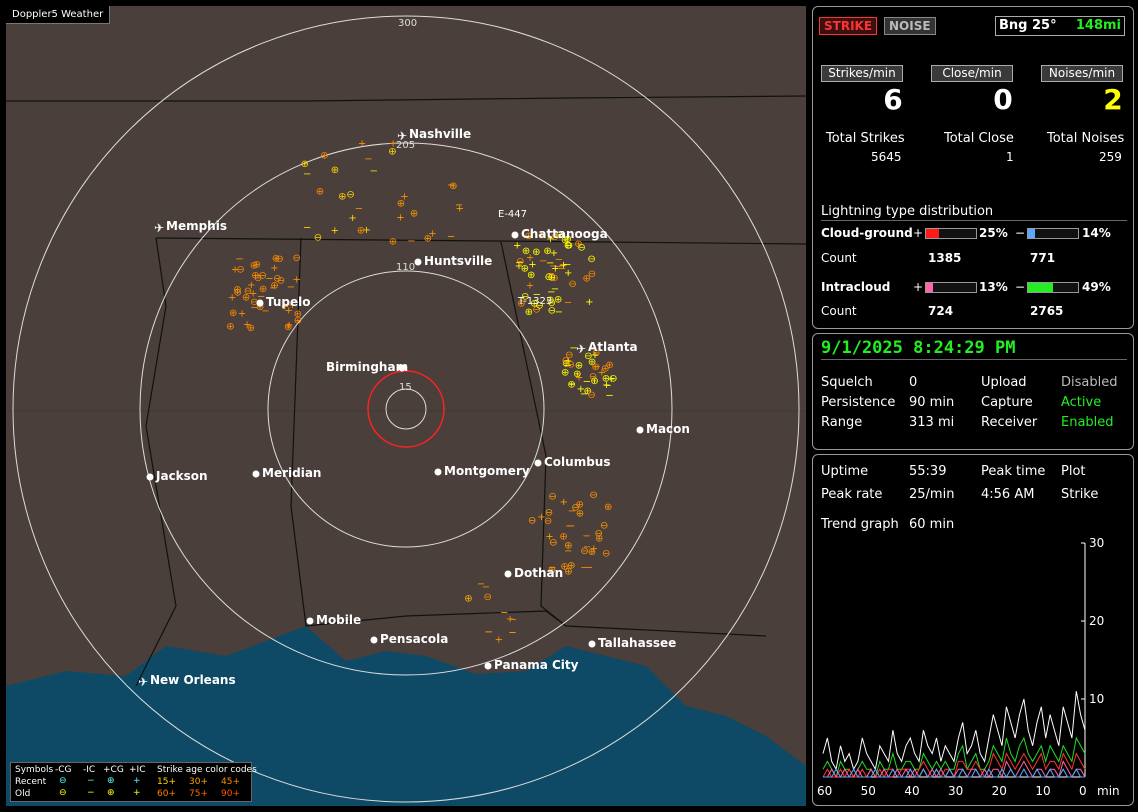  Describe the element at coordinates (918, 348) in the screenshot. I see `datetime: 9/1/2025 8:24:29 PM` at that location.